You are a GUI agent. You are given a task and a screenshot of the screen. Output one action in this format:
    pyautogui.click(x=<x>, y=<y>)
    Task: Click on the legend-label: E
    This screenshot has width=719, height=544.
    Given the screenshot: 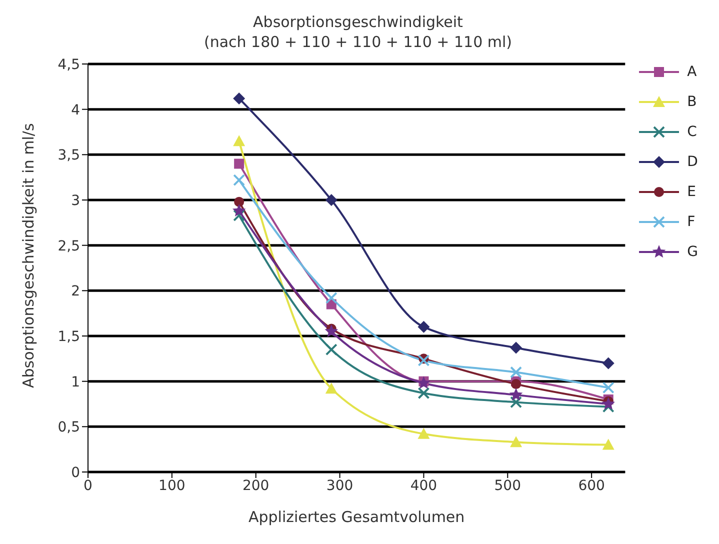 What is the action you would take?
    pyautogui.click(x=691, y=192)
    